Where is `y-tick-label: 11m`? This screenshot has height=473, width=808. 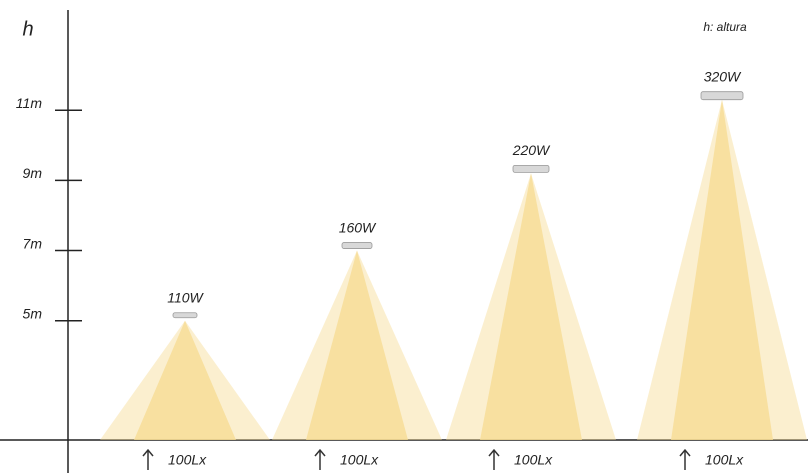
y-tick-label: 11m is located at coordinates (29, 103).